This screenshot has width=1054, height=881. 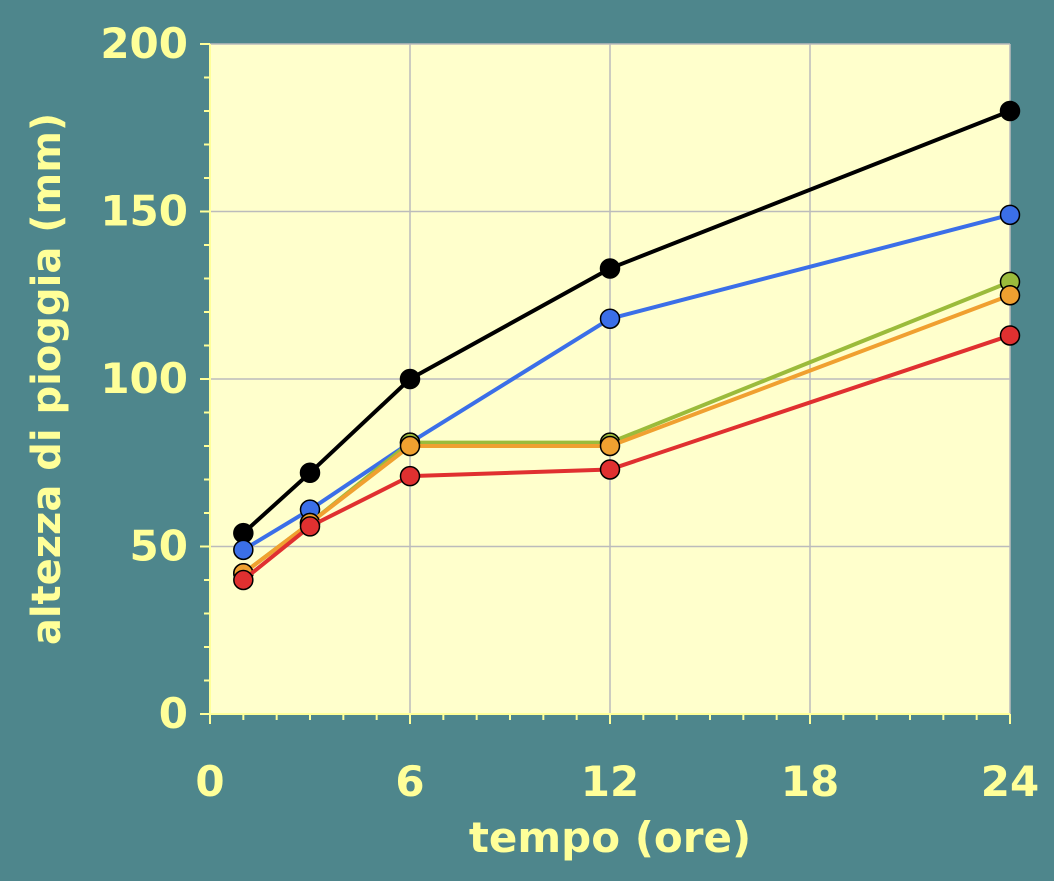 What do you see at coordinates (173, 713) in the screenshot?
I see `y-tick-label: 0` at bounding box center [173, 713].